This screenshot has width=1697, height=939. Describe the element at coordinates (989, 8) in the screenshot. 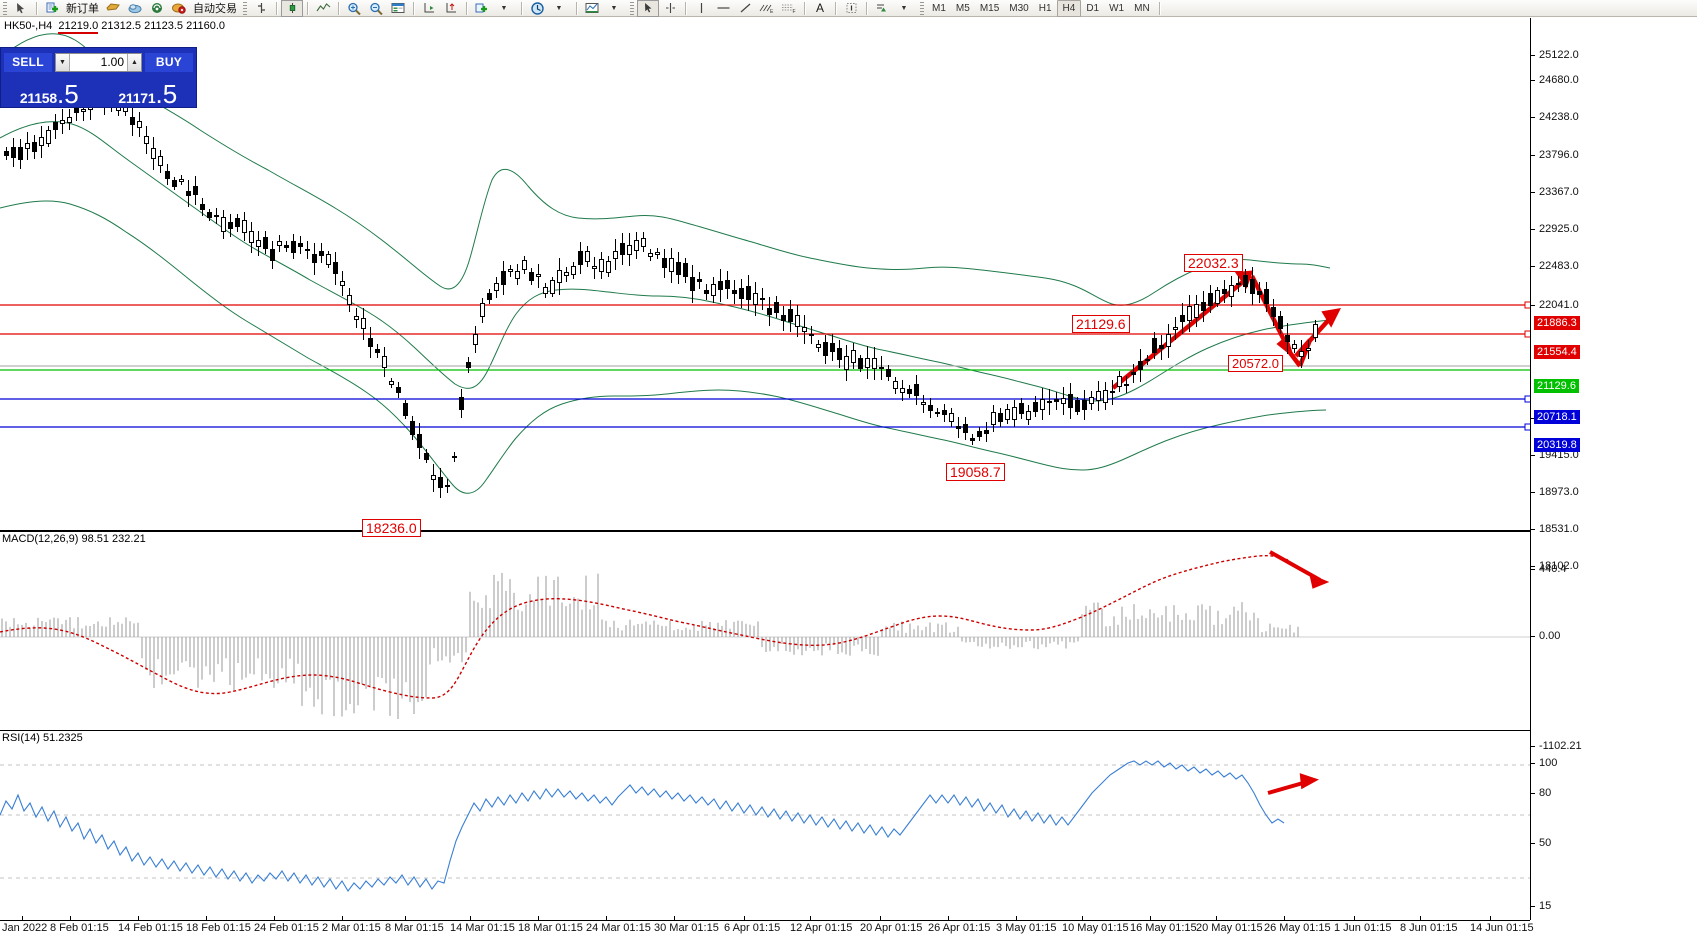

I see `timeframe-m15: M15` at that location.